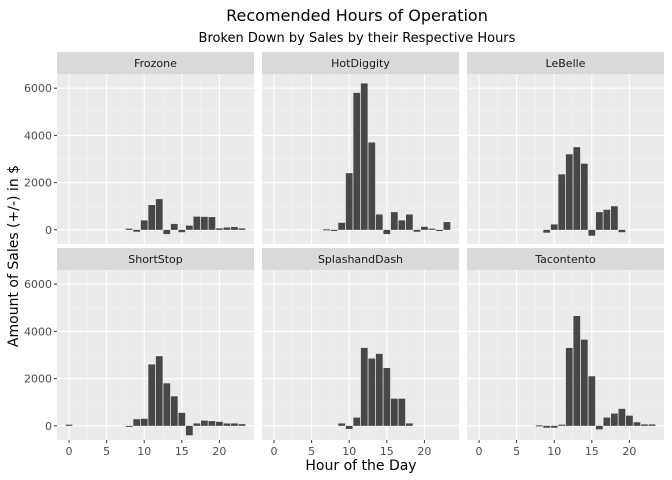  What do you see at coordinates (14, 256) in the screenshot?
I see `y-axis-title: Amount of Sales (+/-) in $` at bounding box center [14, 256].